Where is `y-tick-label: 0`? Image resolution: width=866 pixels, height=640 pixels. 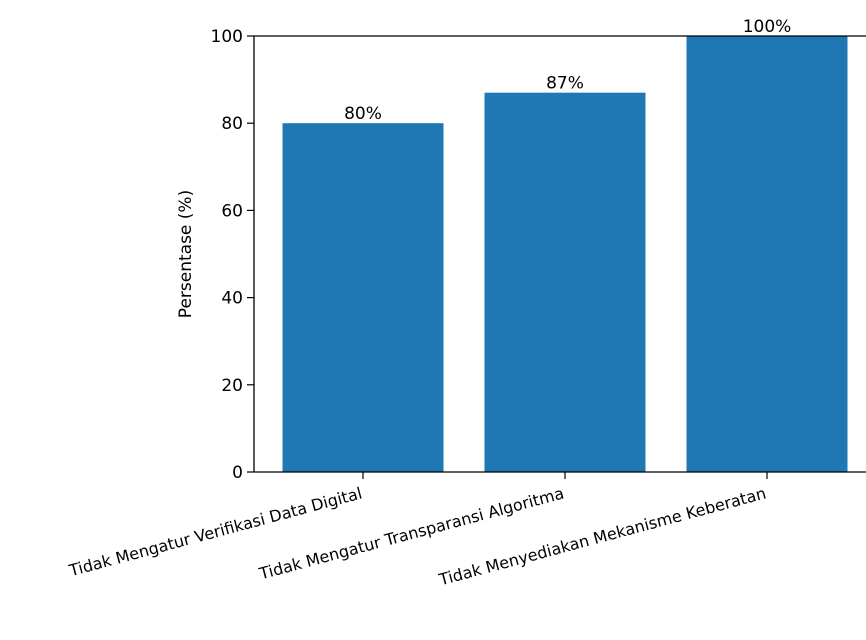
y-tick-label: 0 is located at coordinates (237, 473).